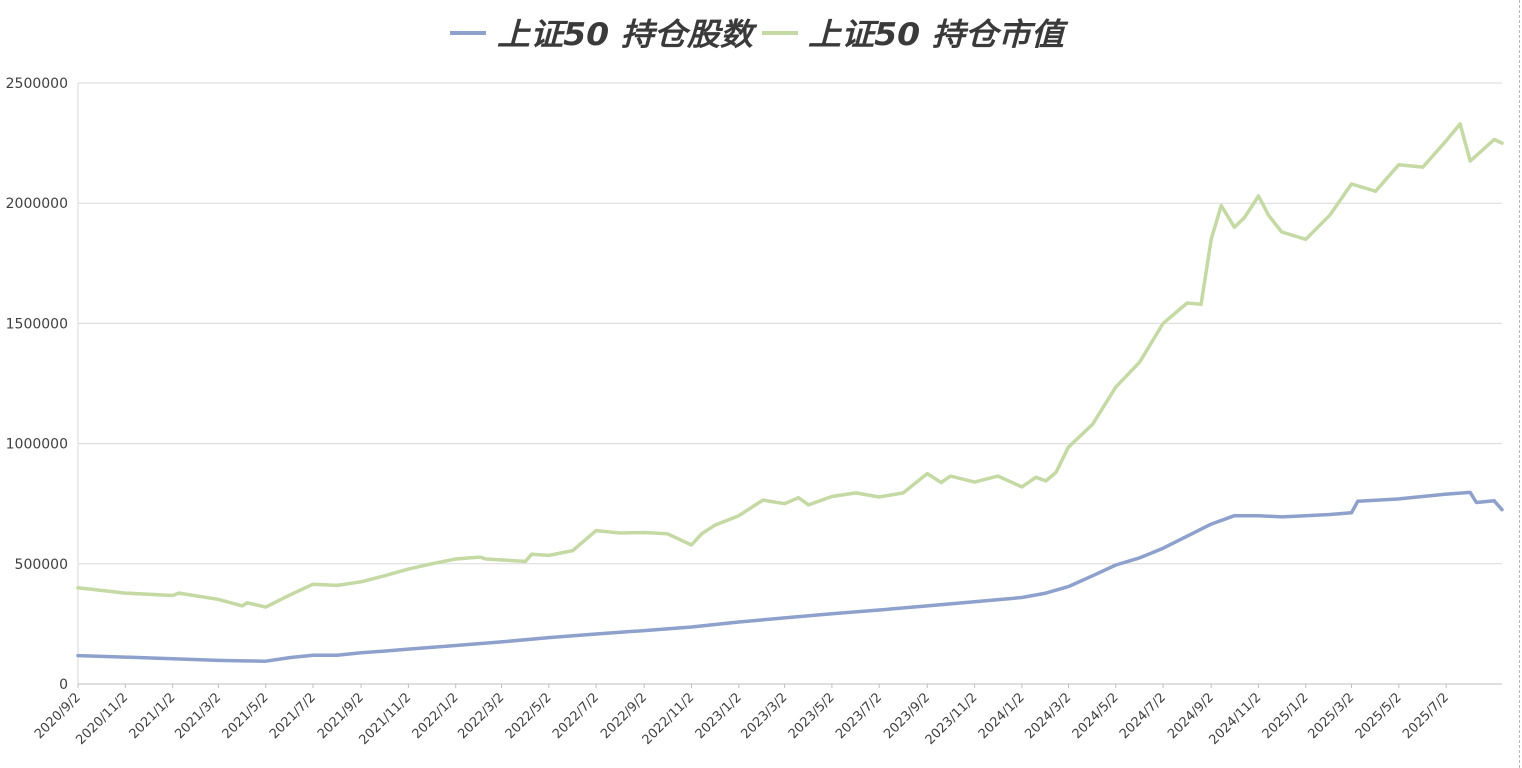  I want to click on legend: 上证50 持仓股数 上证50 持仓市值, so click(759, 35).